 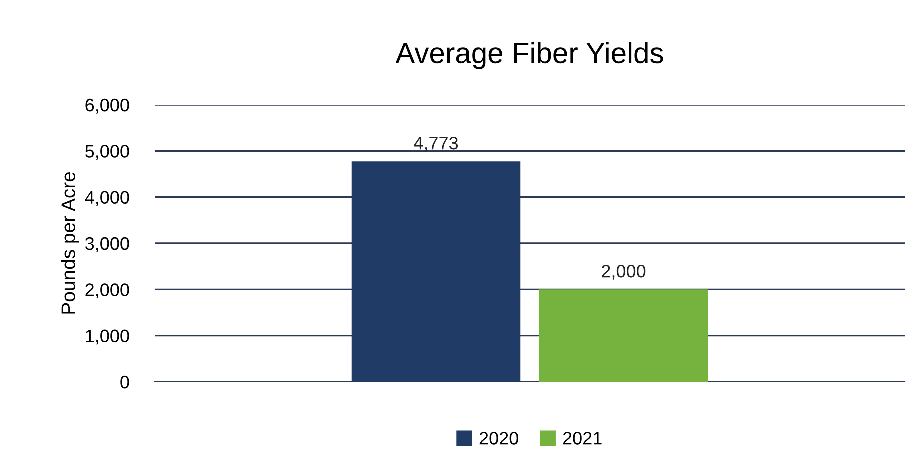 I want to click on legend-label: 2020, so click(x=499, y=438).